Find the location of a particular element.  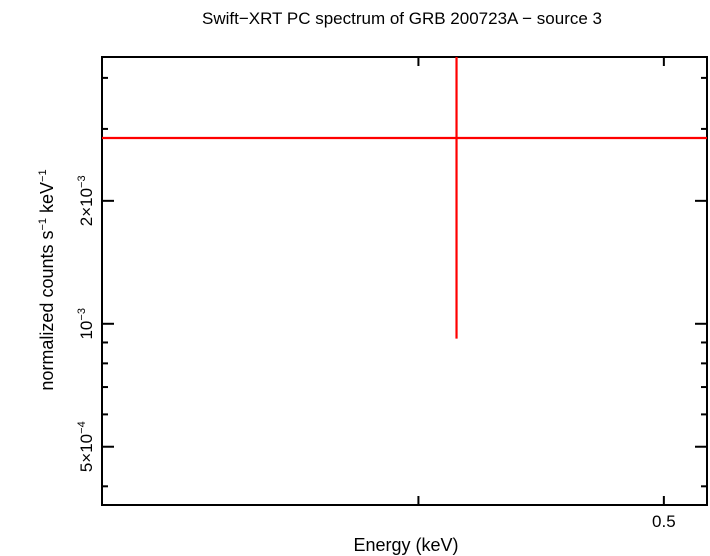

y-tick-label: 2×10−3 is located at coordinates (86, 200).